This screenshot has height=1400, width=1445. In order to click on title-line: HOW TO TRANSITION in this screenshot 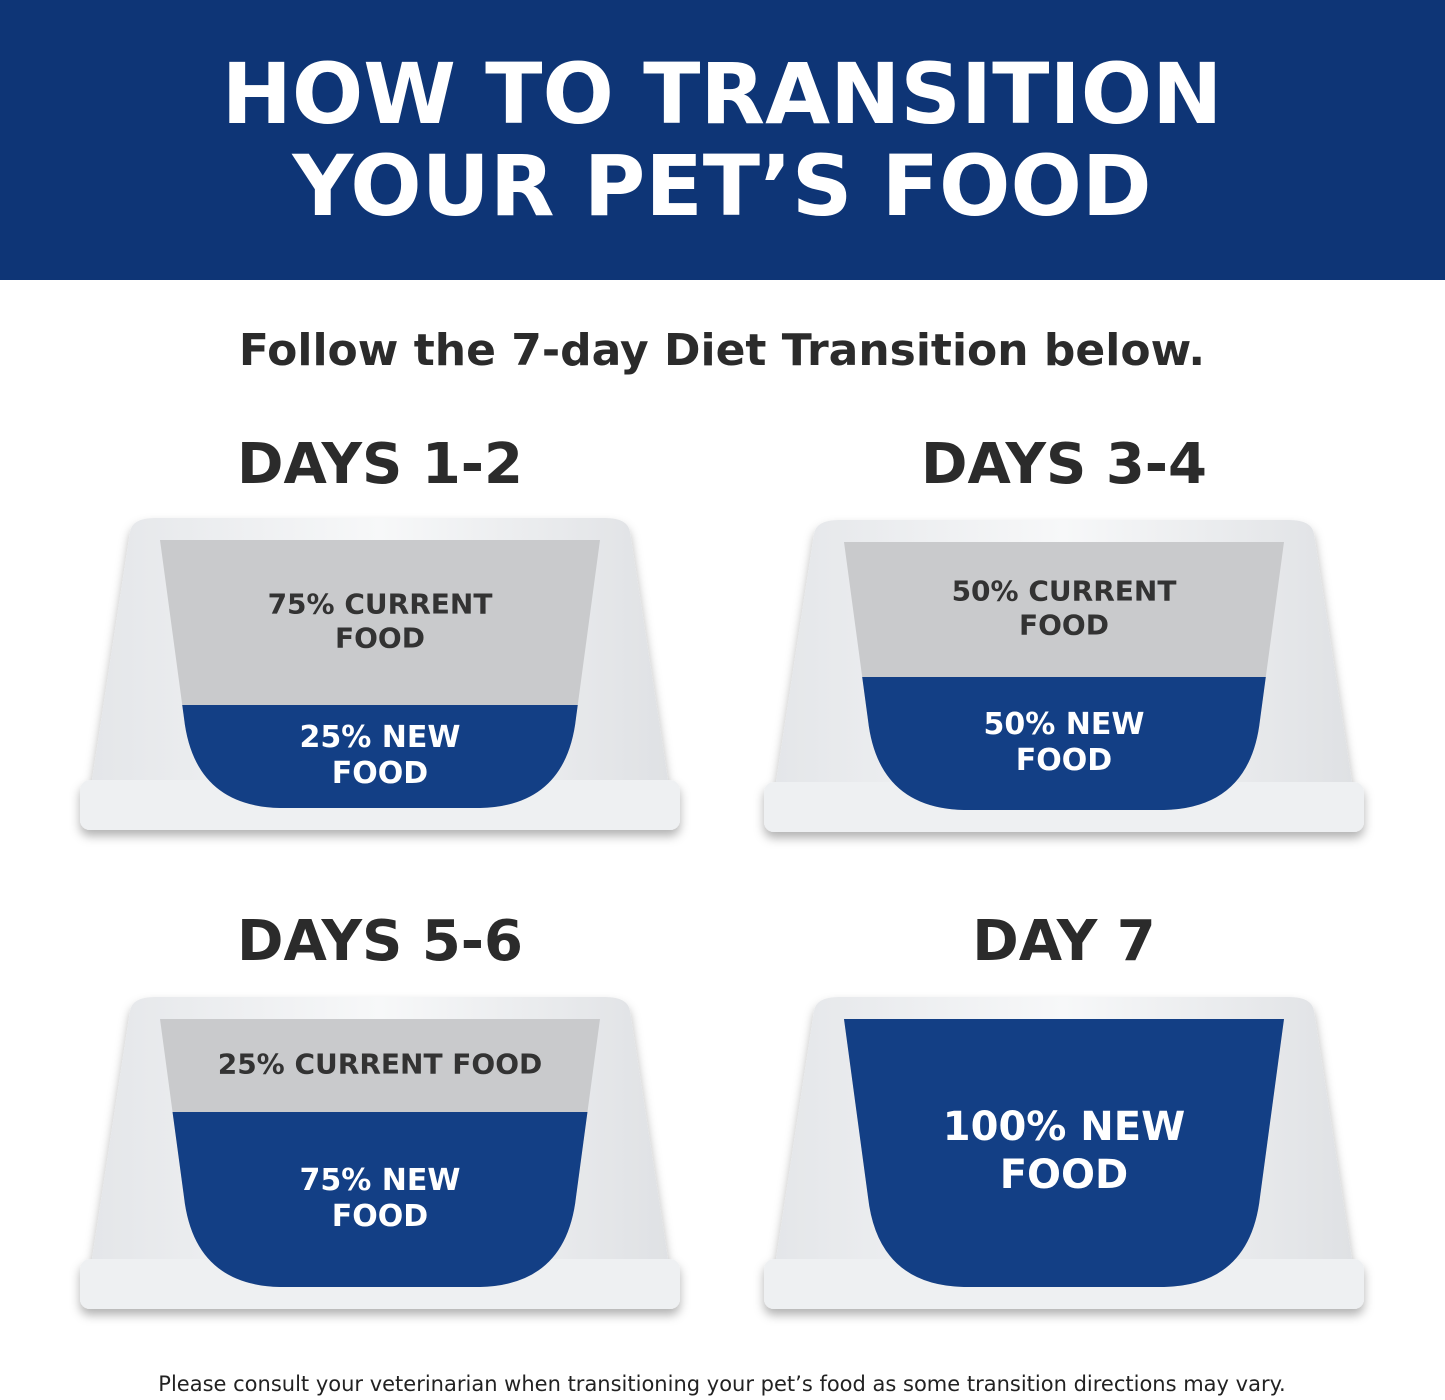, I will do `click(722, 94)`.